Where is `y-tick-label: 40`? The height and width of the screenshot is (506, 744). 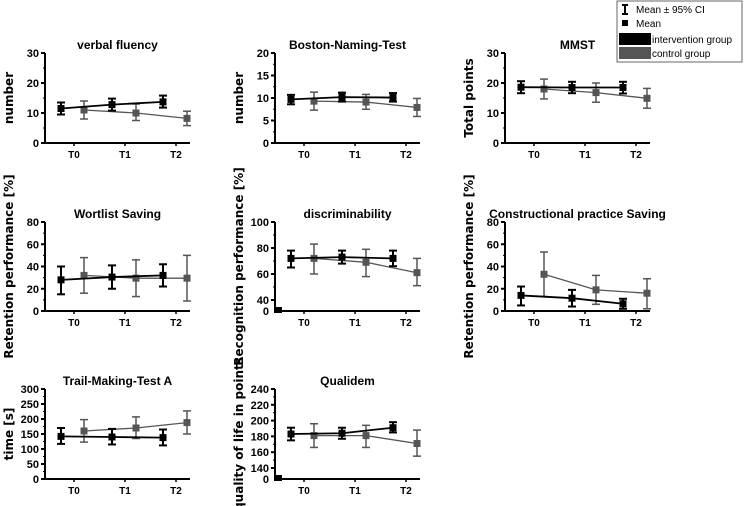
y-tick-label: 40 is located at coordinates (33, 268).